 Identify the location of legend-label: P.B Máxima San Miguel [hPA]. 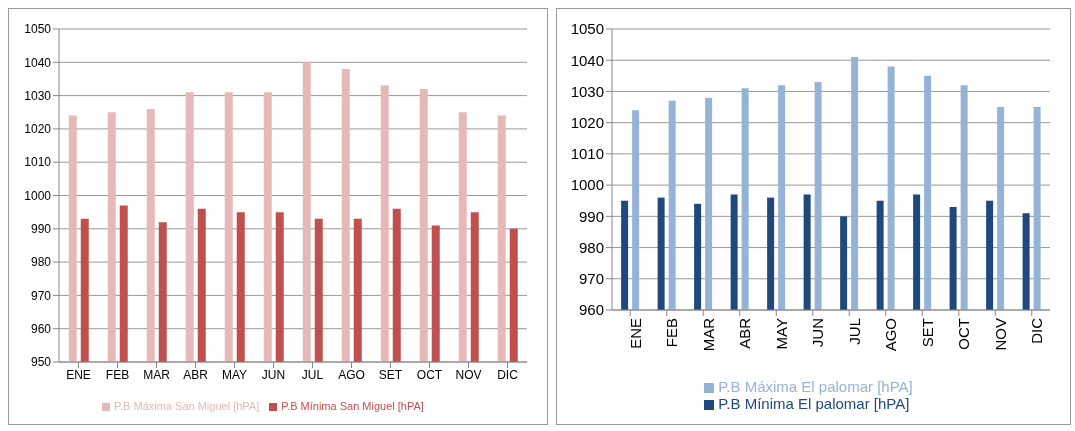
(187, 406).